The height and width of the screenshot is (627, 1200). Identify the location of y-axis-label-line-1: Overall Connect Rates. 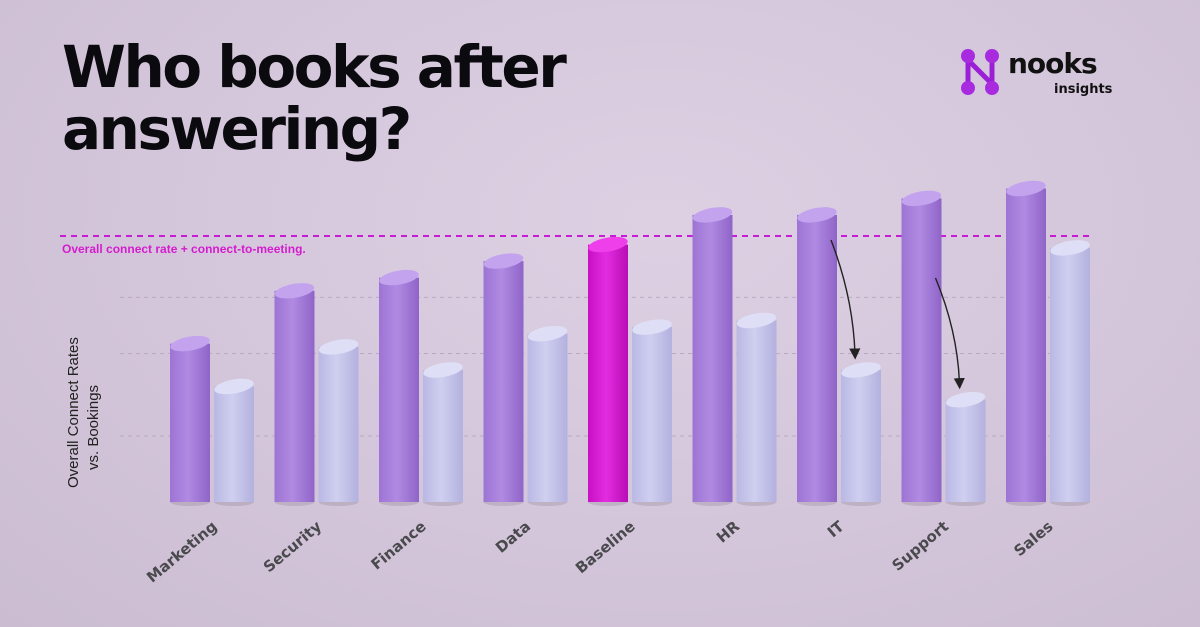
(73, 412).